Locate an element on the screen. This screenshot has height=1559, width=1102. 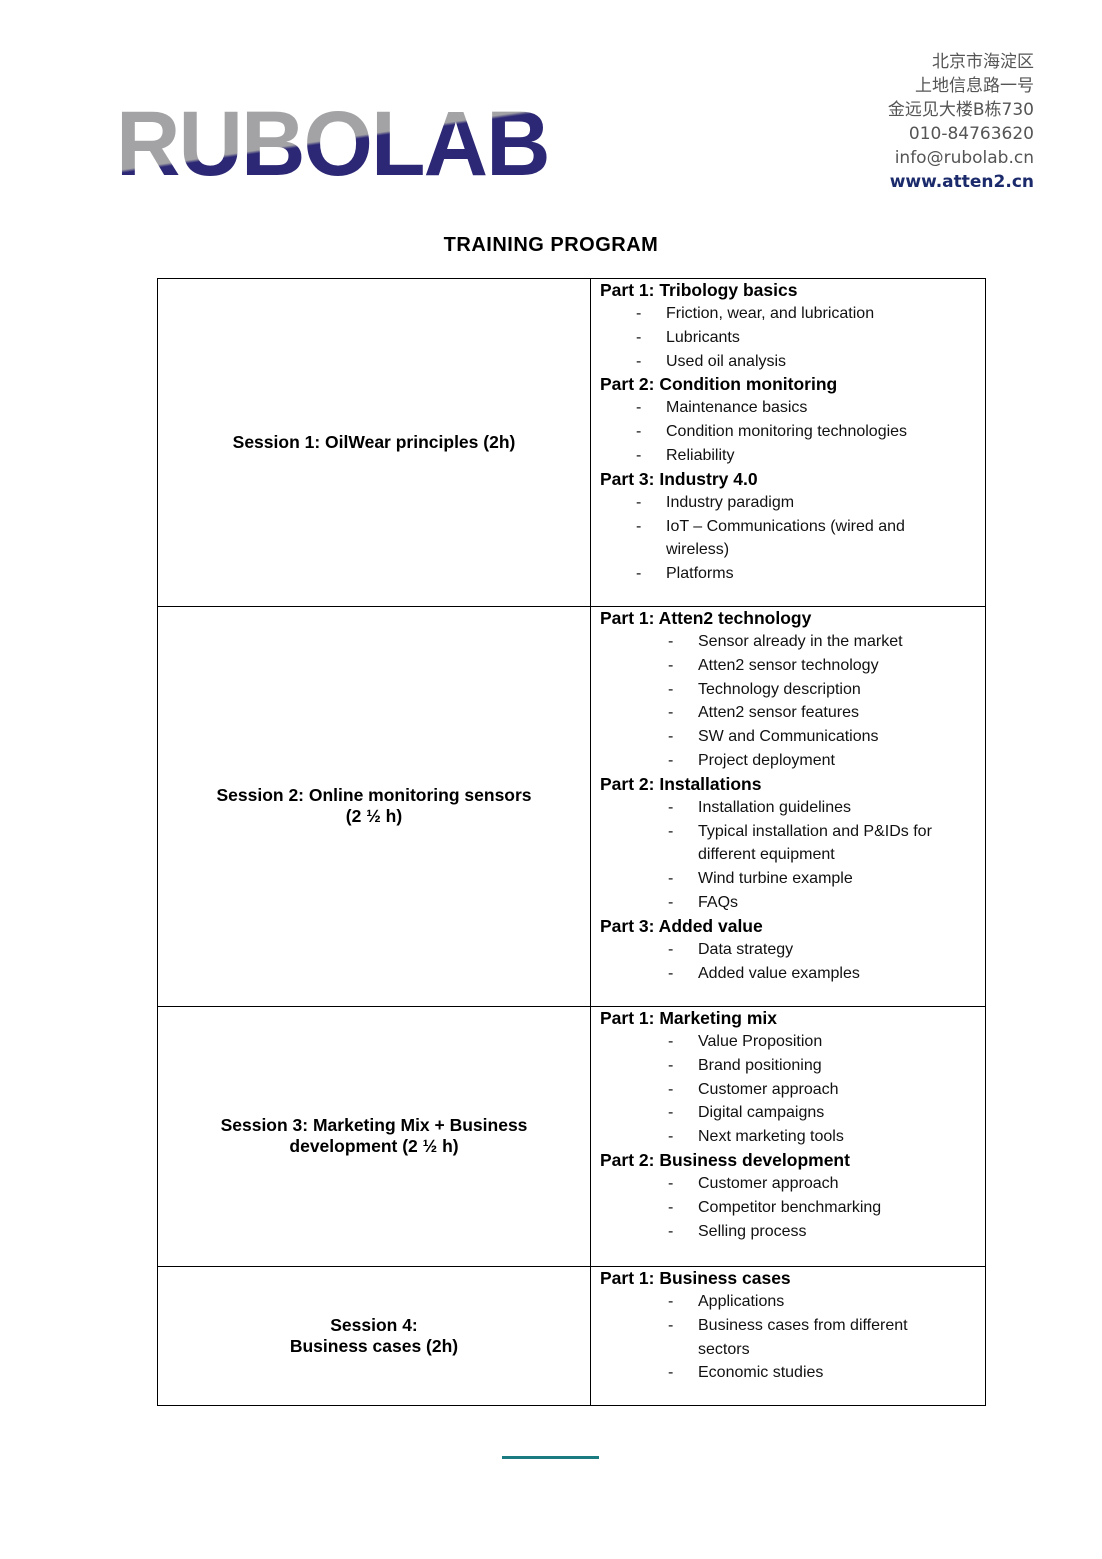
page-title: TRAINING PROGRAM is located at coordinates (551, 245).